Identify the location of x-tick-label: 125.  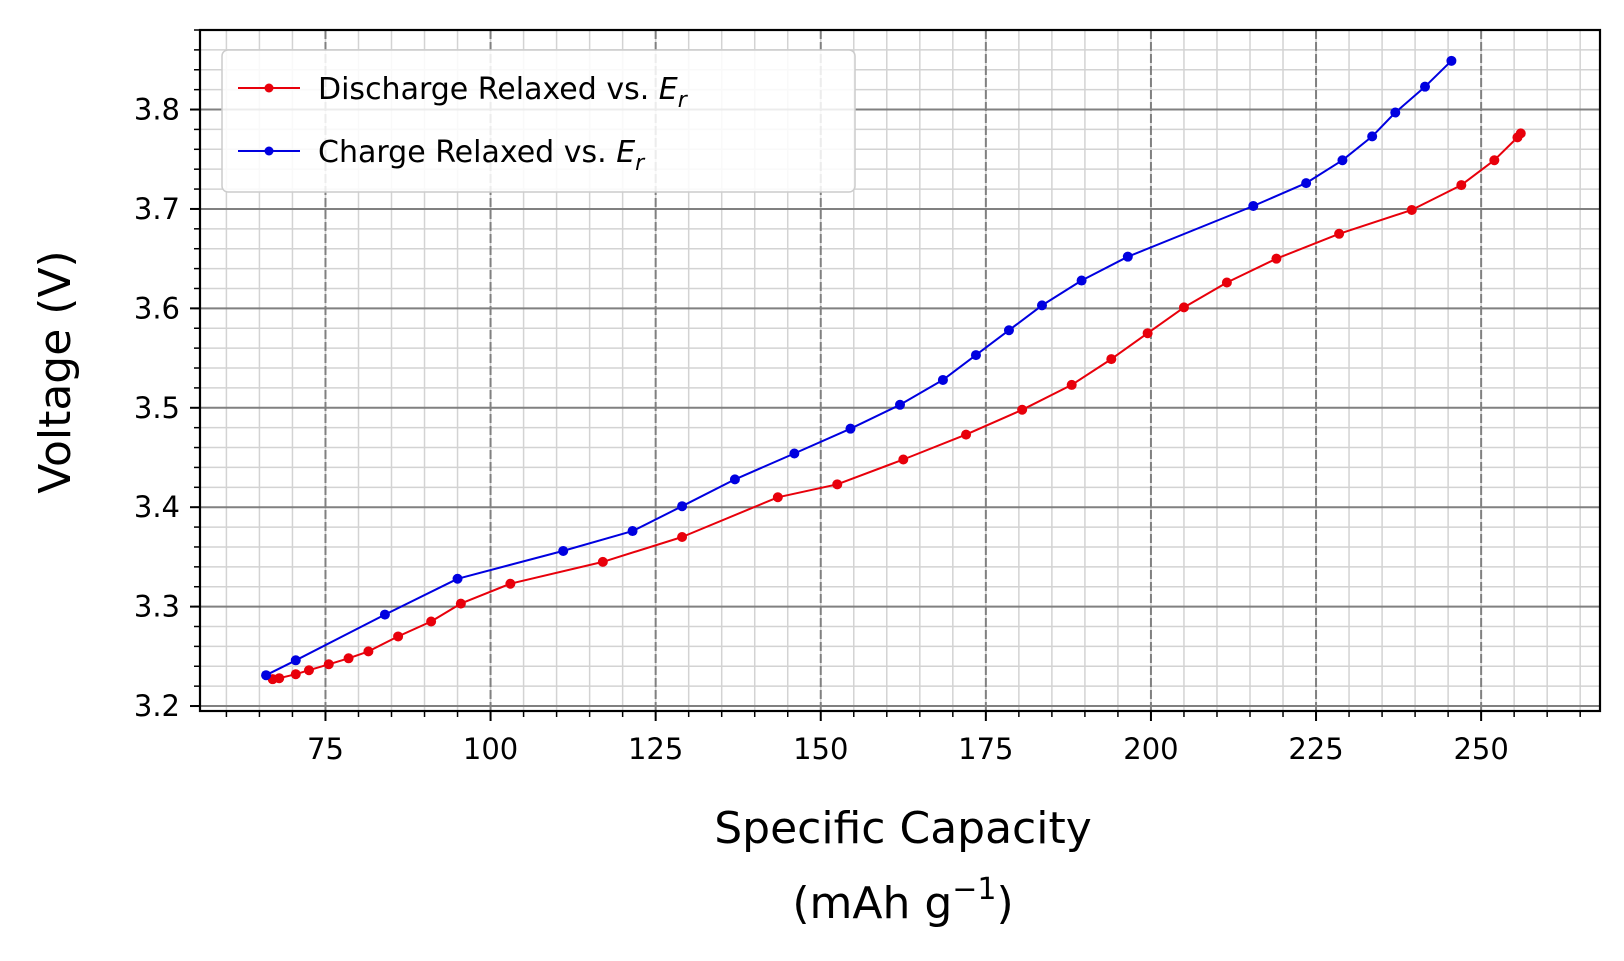
(655, 749).